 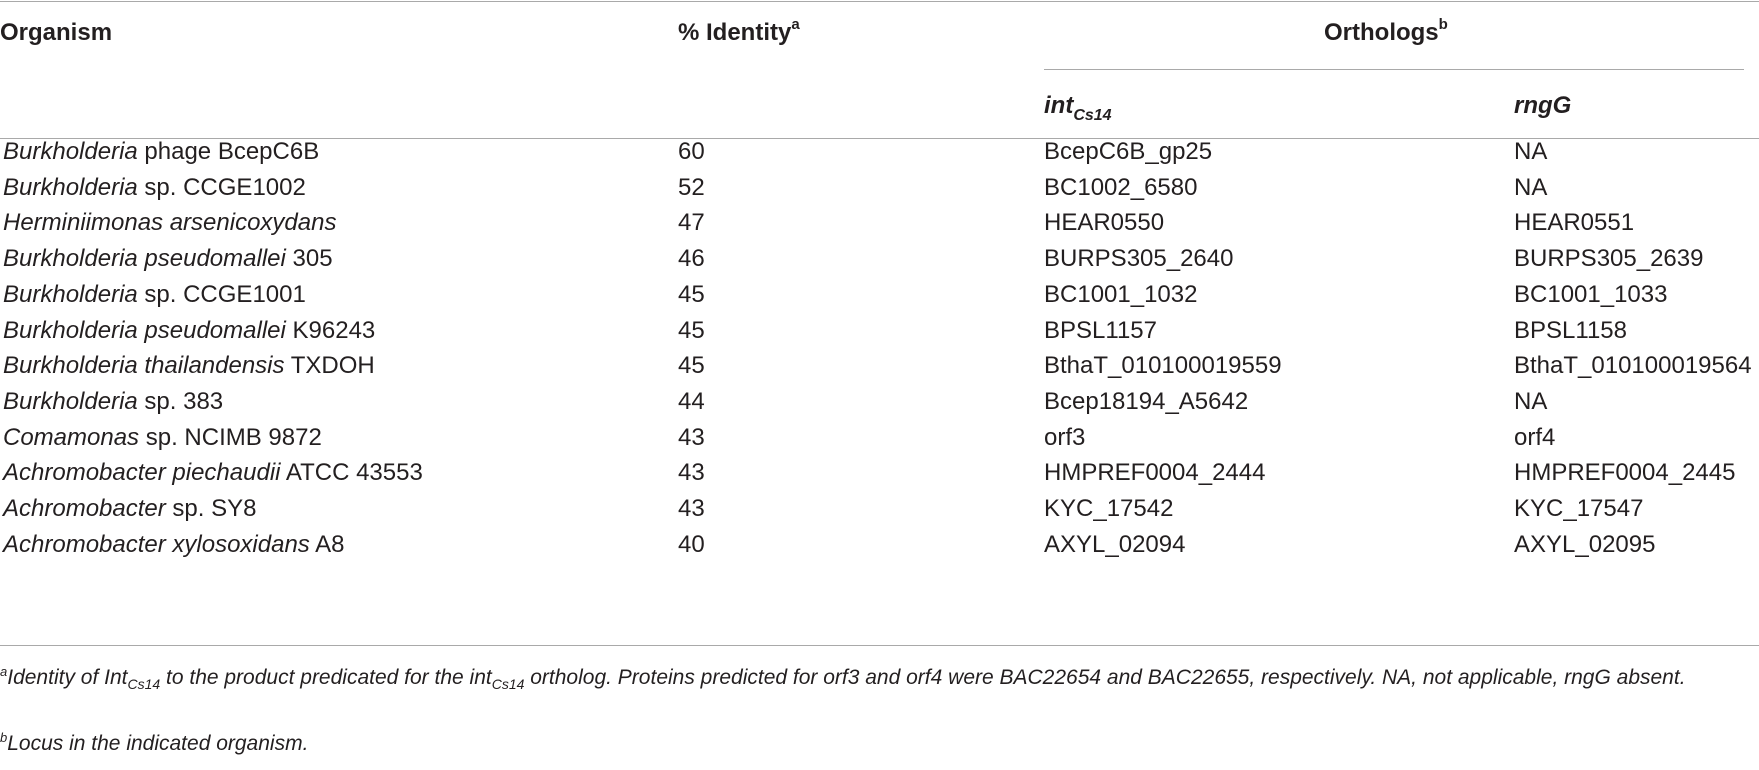 What do you see at coordinates (154, 742) in the screenshot?
I see `footnote-b: bLocus in the indicated organism.` at bounding box center [154, 742].